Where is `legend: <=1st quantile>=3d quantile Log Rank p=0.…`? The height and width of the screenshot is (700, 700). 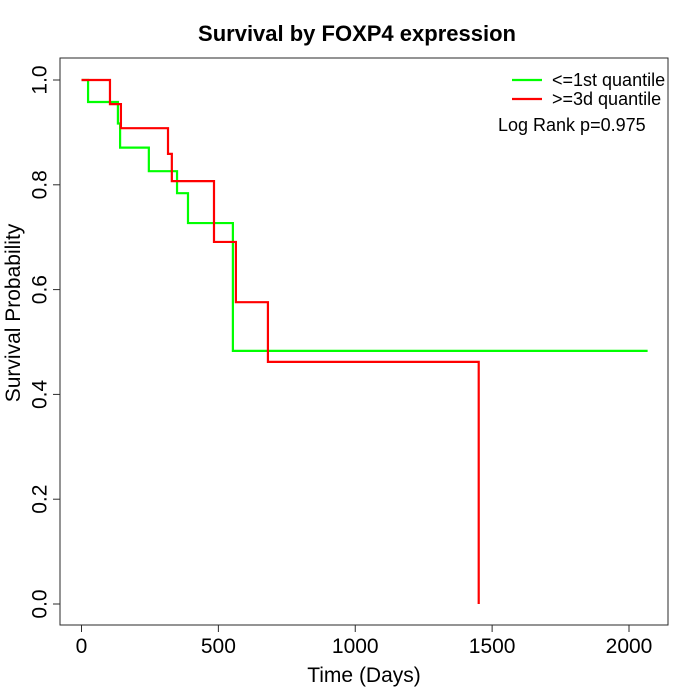 legend: <=1st quantile>=3d quantile Log Rank p=0.… is located at coordinates (581, 102).